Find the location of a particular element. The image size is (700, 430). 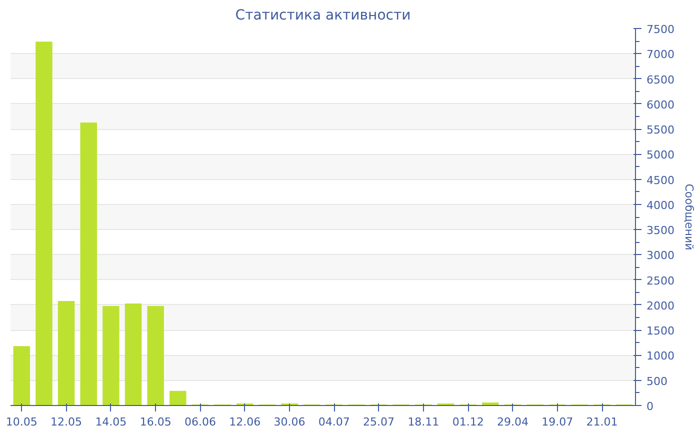

y-axis-title: Сообщений is located at coordinates (689, 217).